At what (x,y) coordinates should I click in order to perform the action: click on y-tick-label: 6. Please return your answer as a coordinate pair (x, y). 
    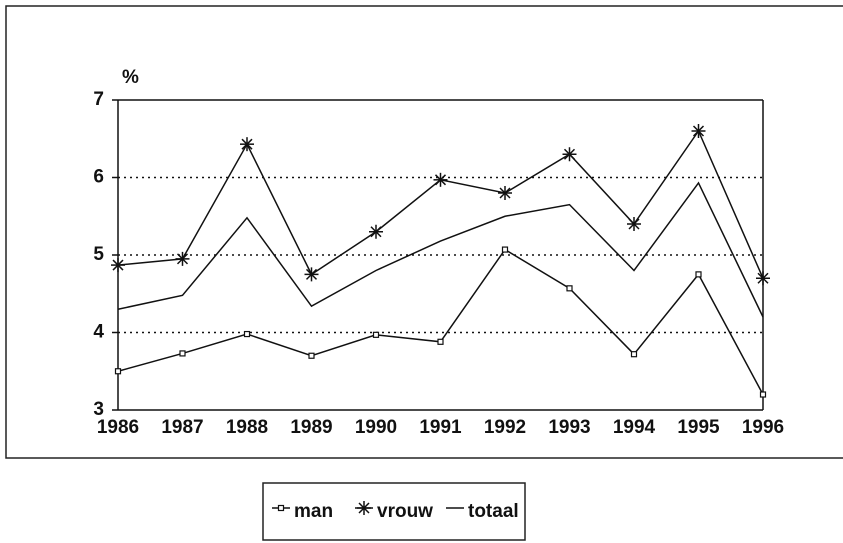
    Looking at the image, I should click on (98, 177).